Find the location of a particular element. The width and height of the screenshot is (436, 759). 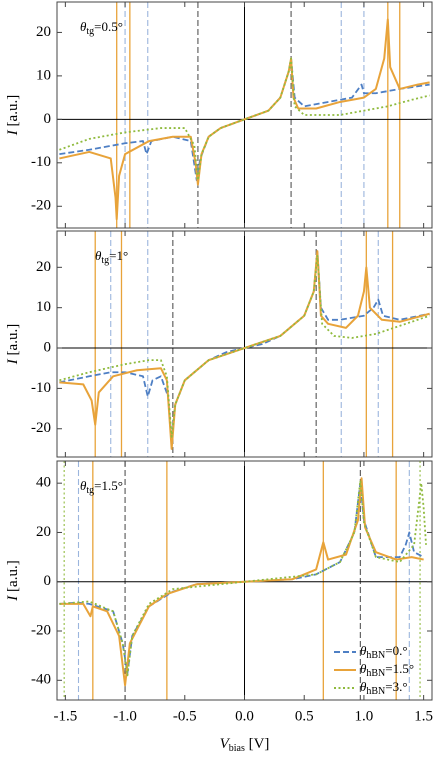

y-tick-label: 40 is located at coordinates (43, 483).